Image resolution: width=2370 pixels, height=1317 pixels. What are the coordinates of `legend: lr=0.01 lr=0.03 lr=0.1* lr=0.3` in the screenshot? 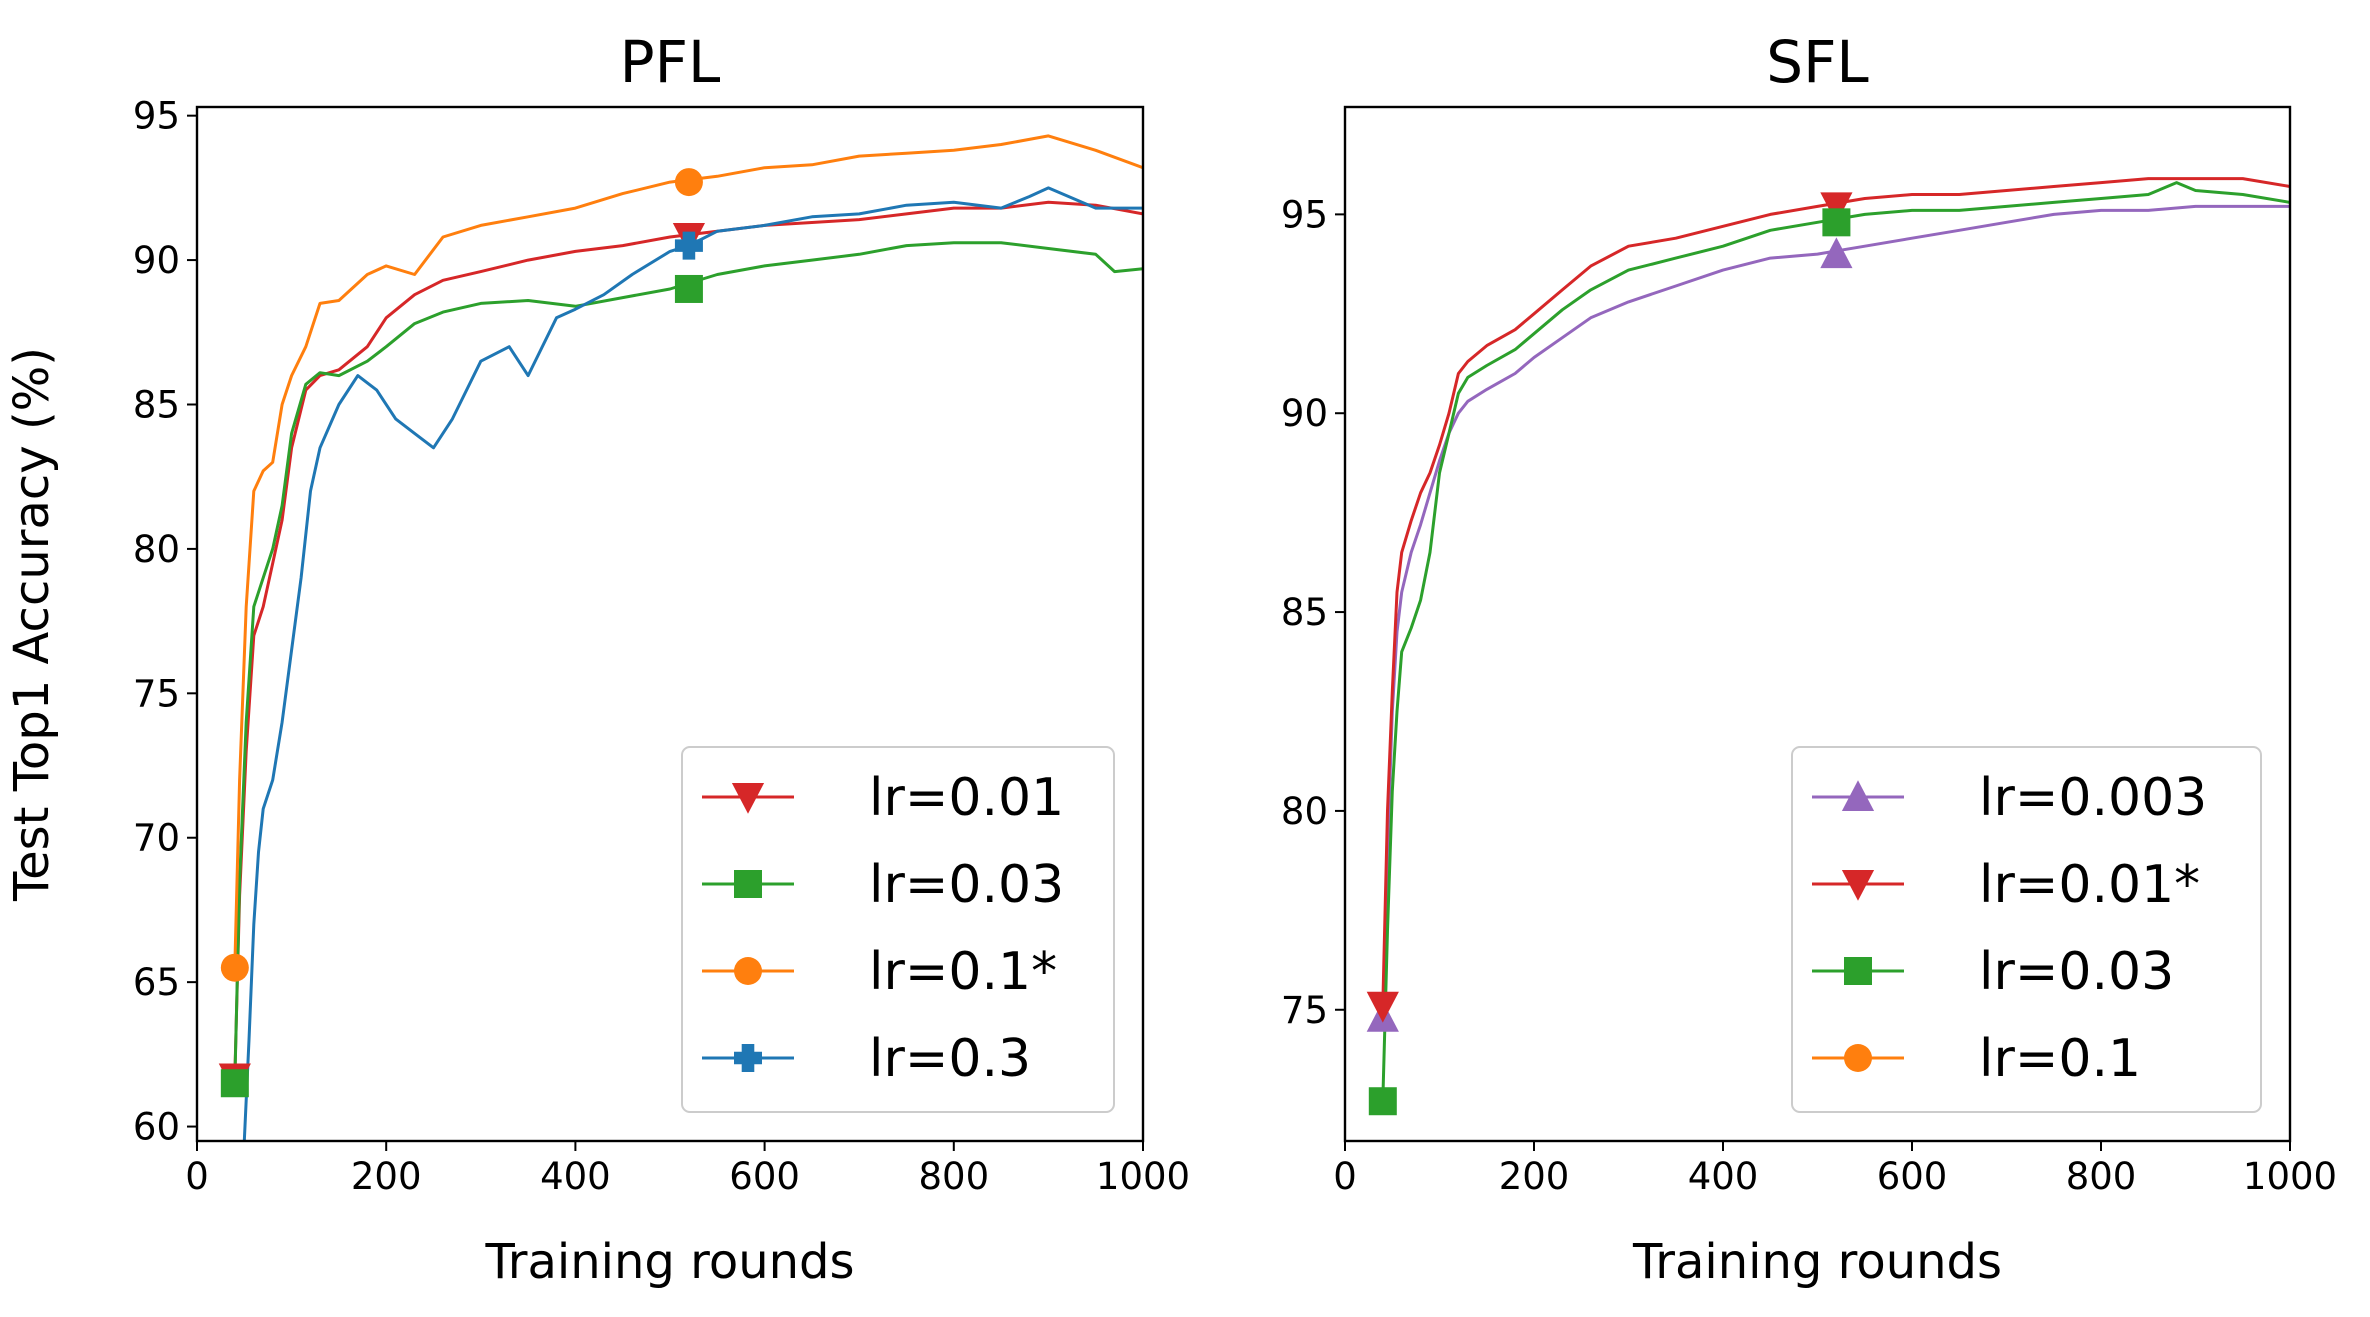 It's located at (898, 929).